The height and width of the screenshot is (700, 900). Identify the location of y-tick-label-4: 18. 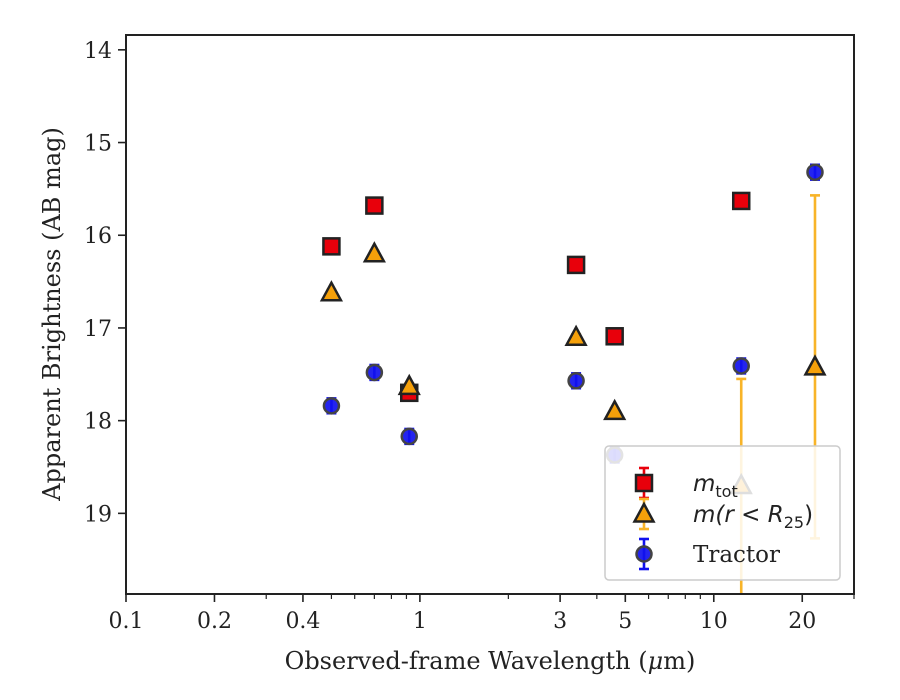
(98, 422).